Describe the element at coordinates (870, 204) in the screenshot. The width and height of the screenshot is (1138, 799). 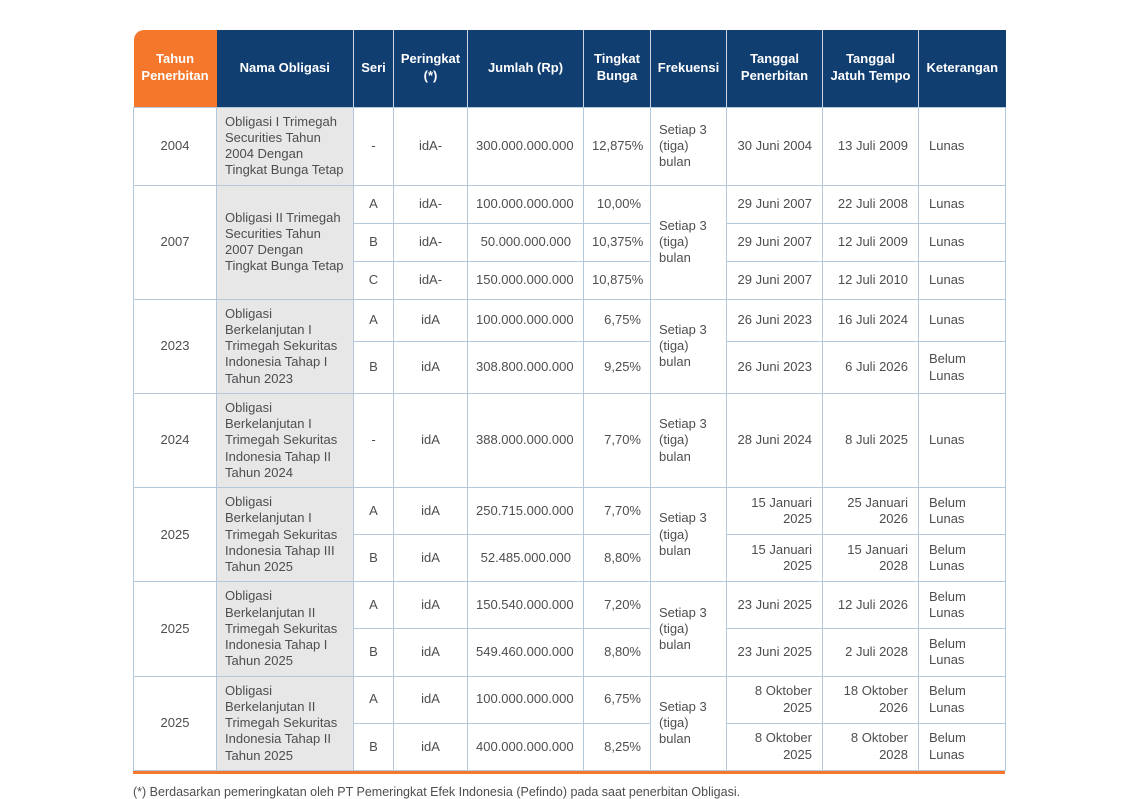
I see `maturity-date-cell: 22 Juli 2008` at that location.